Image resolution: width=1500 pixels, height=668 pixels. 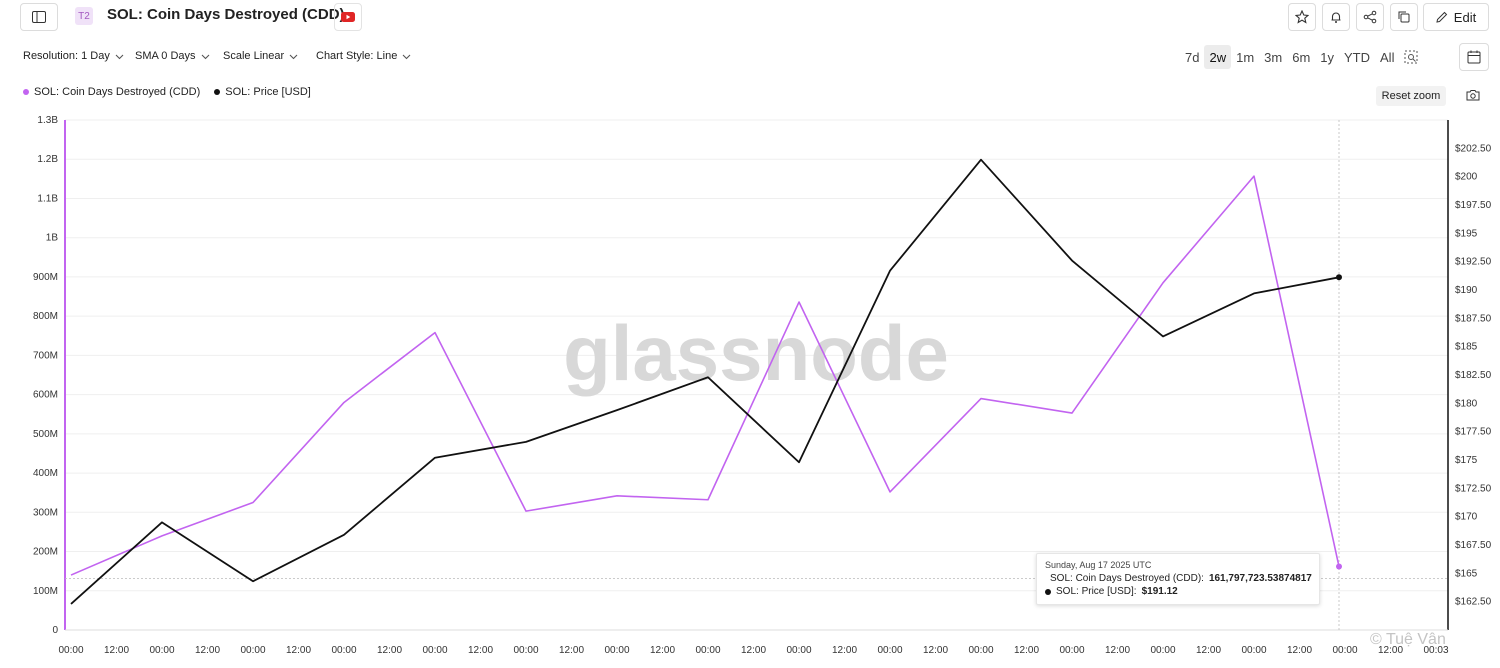 I want to click on star-icon, so click(x=1302, y=17).